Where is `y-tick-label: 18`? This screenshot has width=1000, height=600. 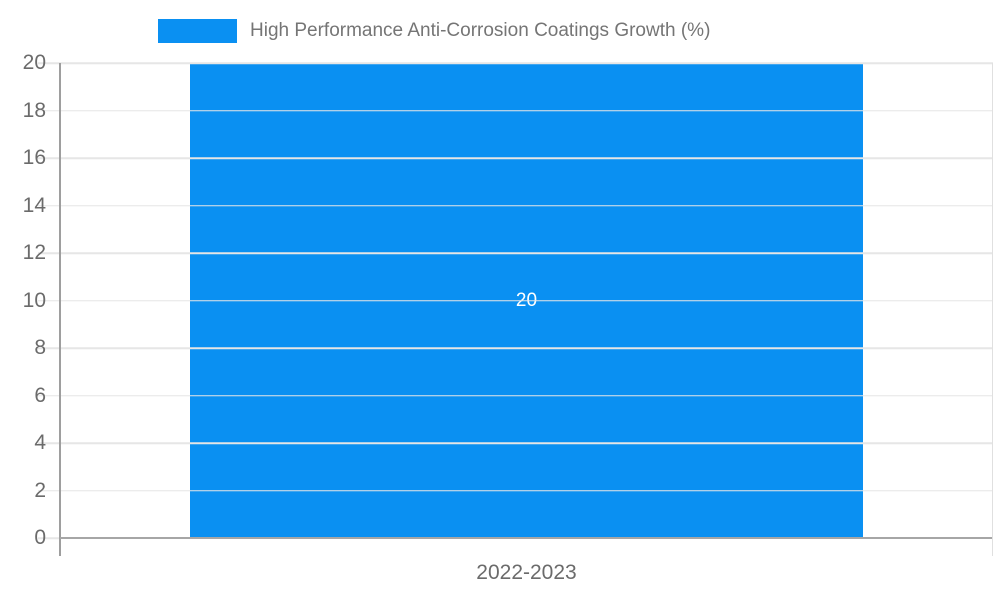 y-tick-label: 18 is located at coordinates (34, 110).